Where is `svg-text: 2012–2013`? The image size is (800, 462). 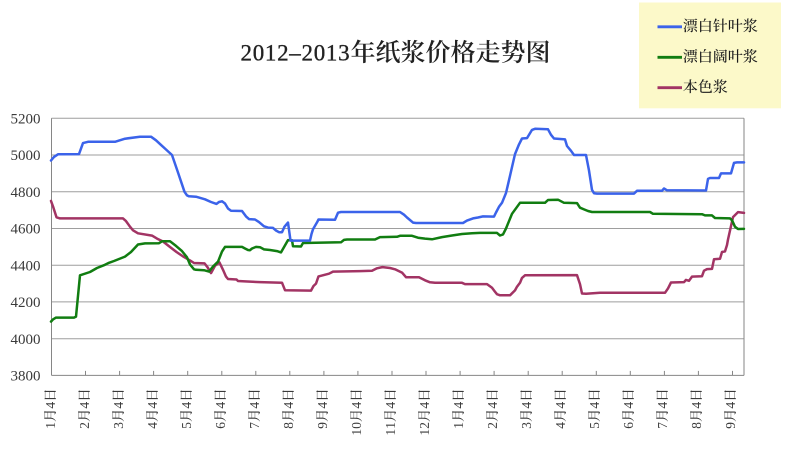 svg-text: 2012–2013 is located at coordinates (296, 52).